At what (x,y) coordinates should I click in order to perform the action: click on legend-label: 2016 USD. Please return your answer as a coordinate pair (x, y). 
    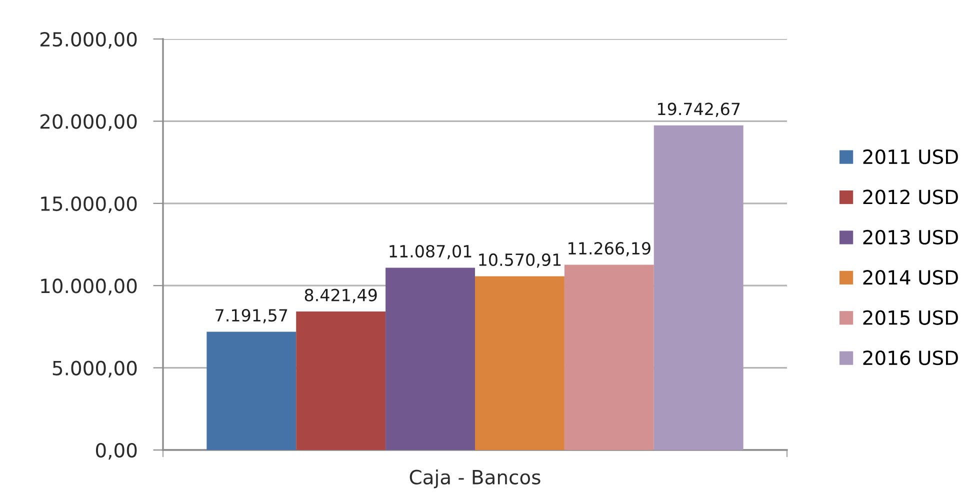
    Looking at the image, I should click on (910, 358).